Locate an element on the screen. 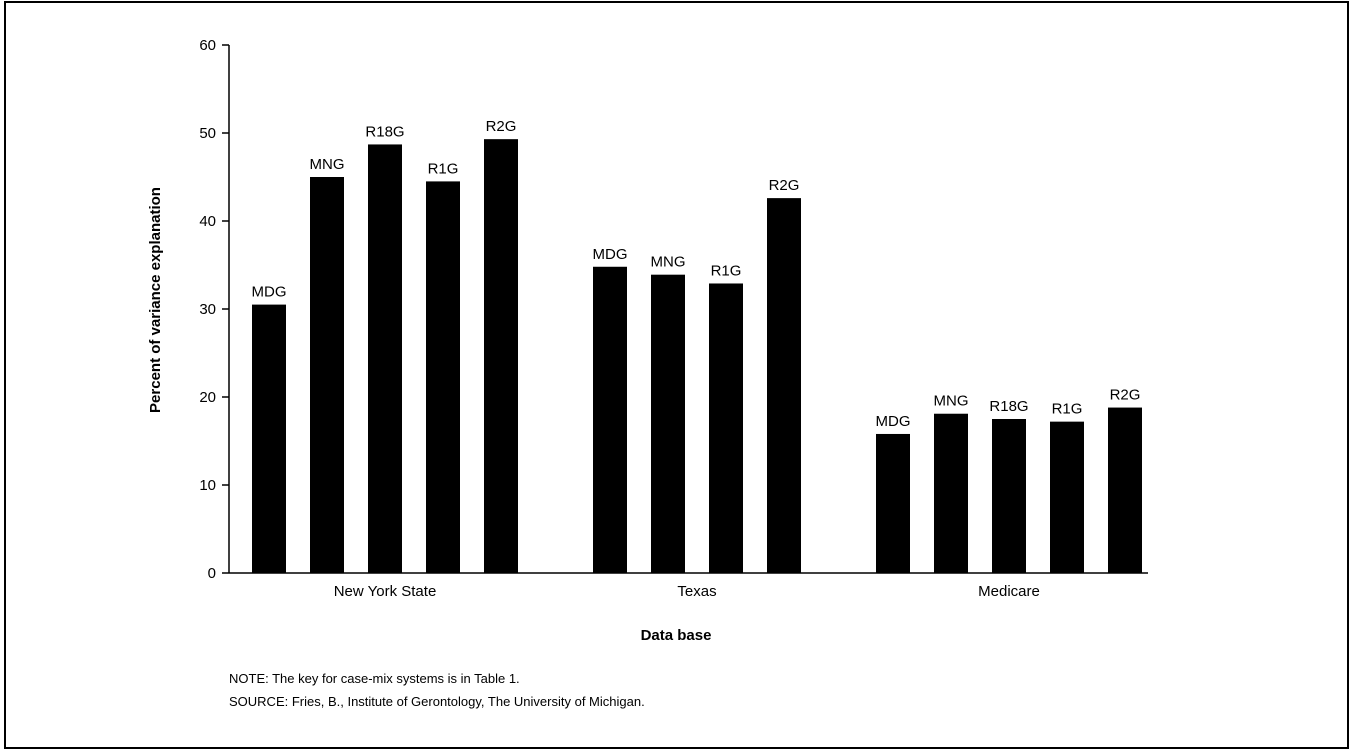 The width and height of the screenshot is (1353, 751). y-tick-label: 10 is located at coordinates (207, 485).